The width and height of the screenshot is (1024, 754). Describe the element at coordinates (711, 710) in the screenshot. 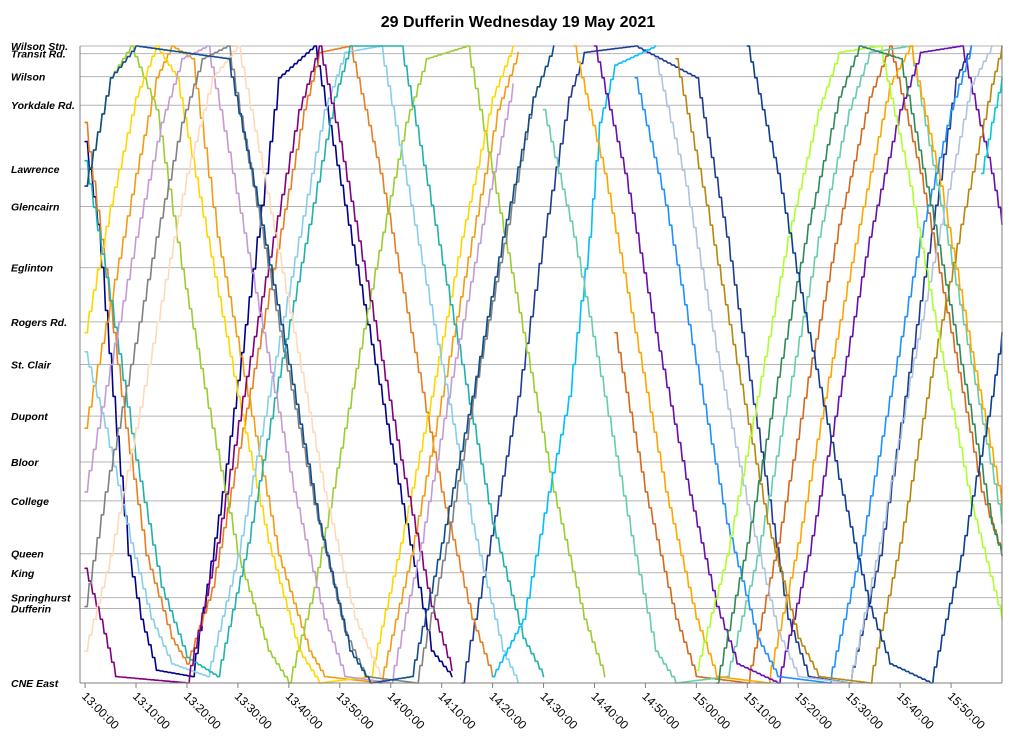

I see `x-tick-label: 15:00:00` at that location.